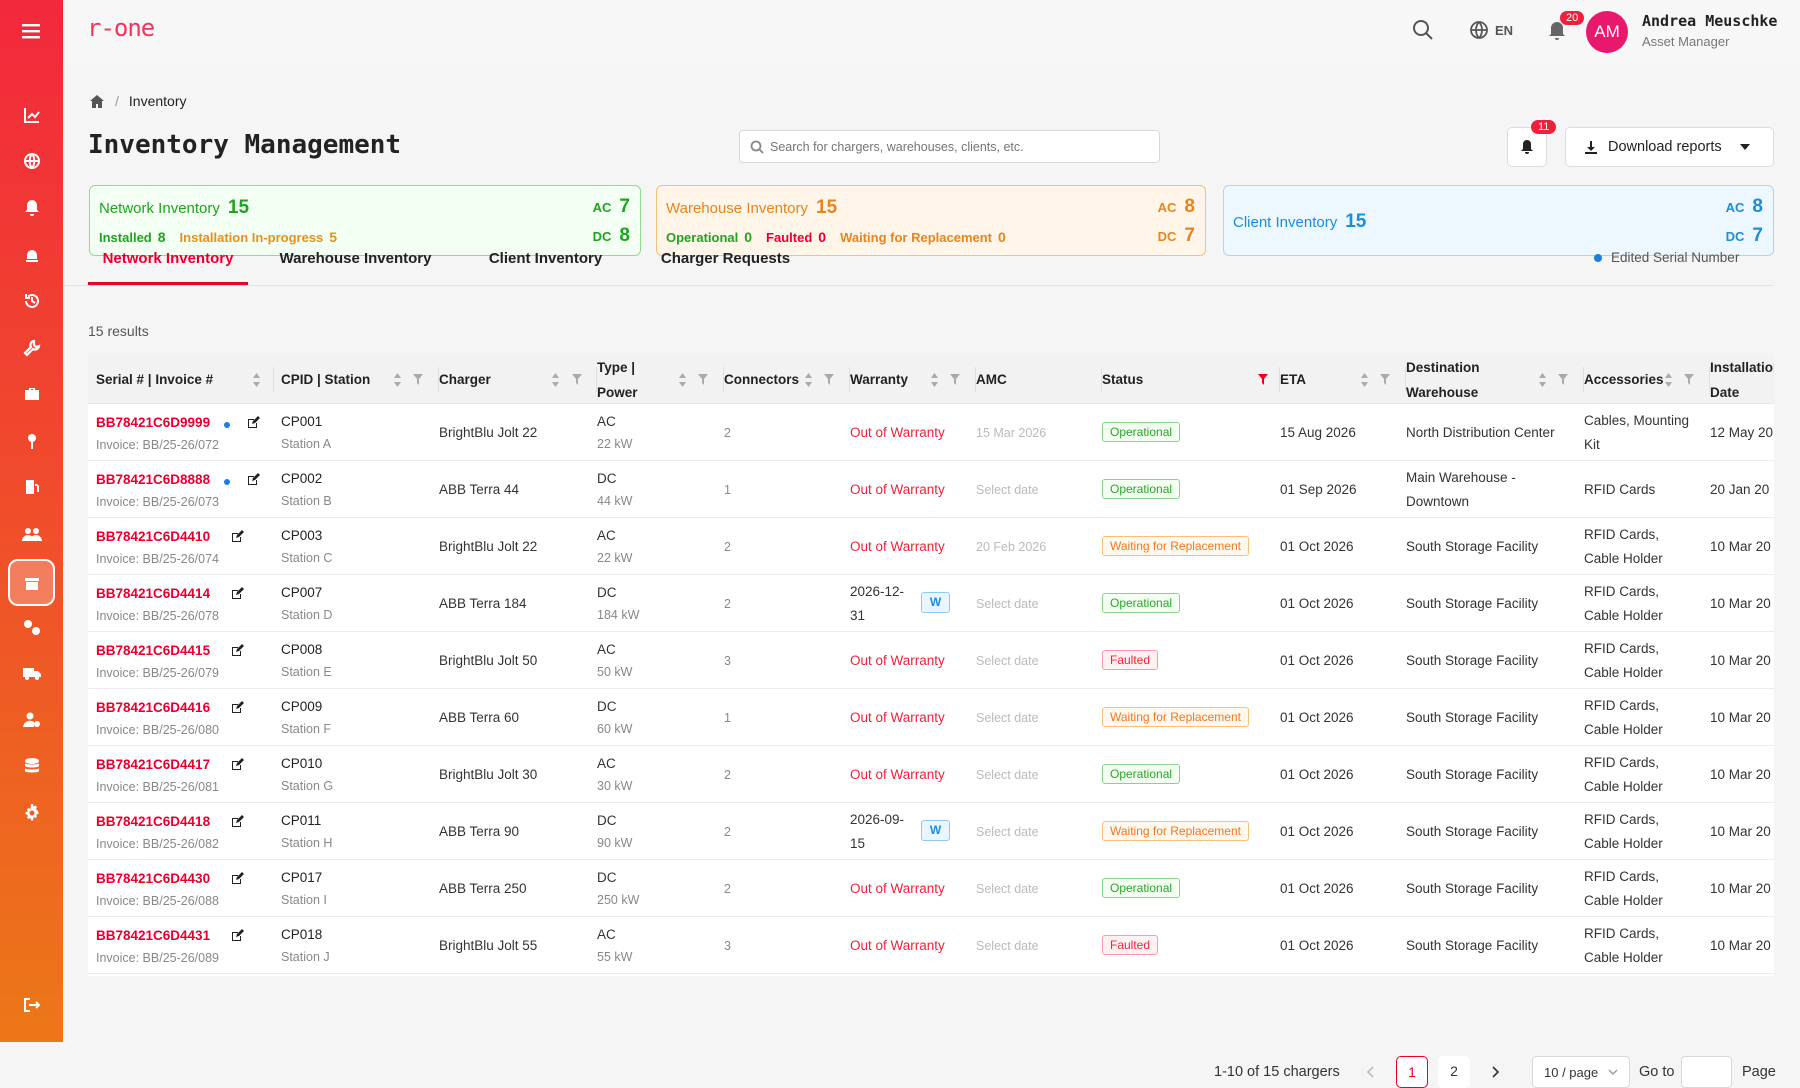 This screenshot has height=1088, width=1800. Describe the element at coordinates (1607, 32) in the screenshot. I see `avatar: AM` at that location.